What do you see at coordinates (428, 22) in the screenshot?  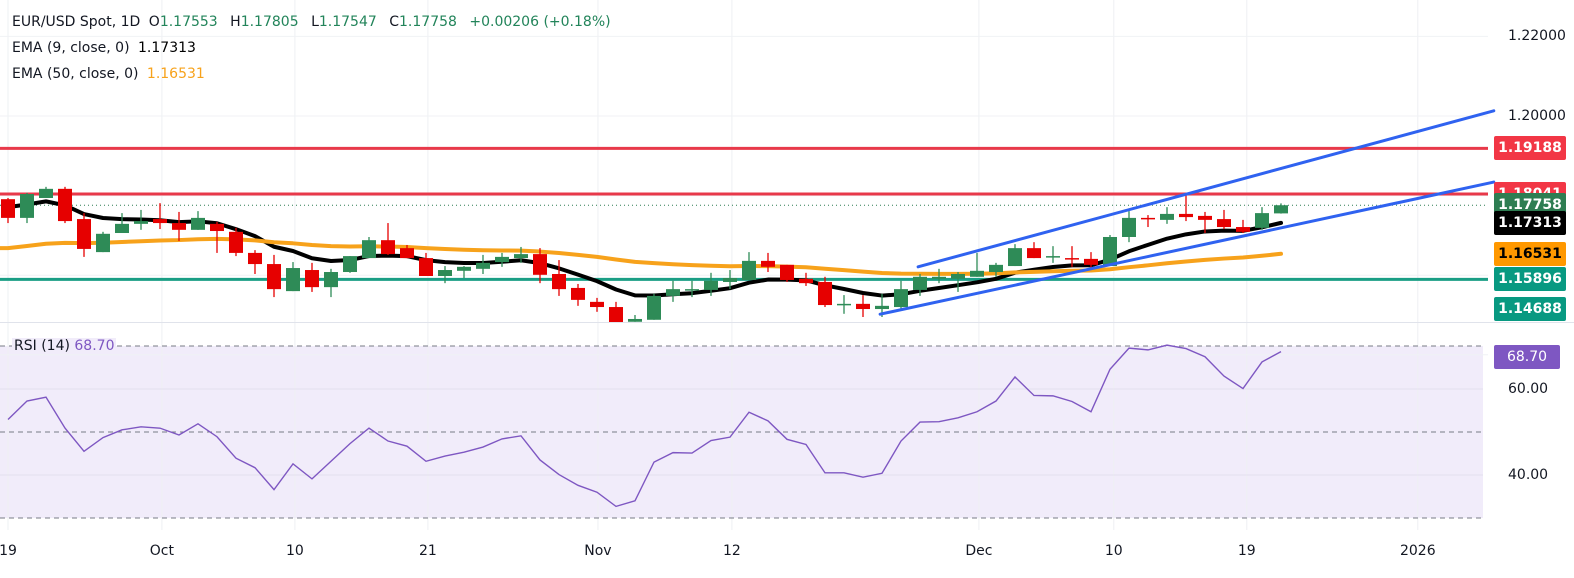 I see `close-value: 1.17758` at bounding box center [428, 22].